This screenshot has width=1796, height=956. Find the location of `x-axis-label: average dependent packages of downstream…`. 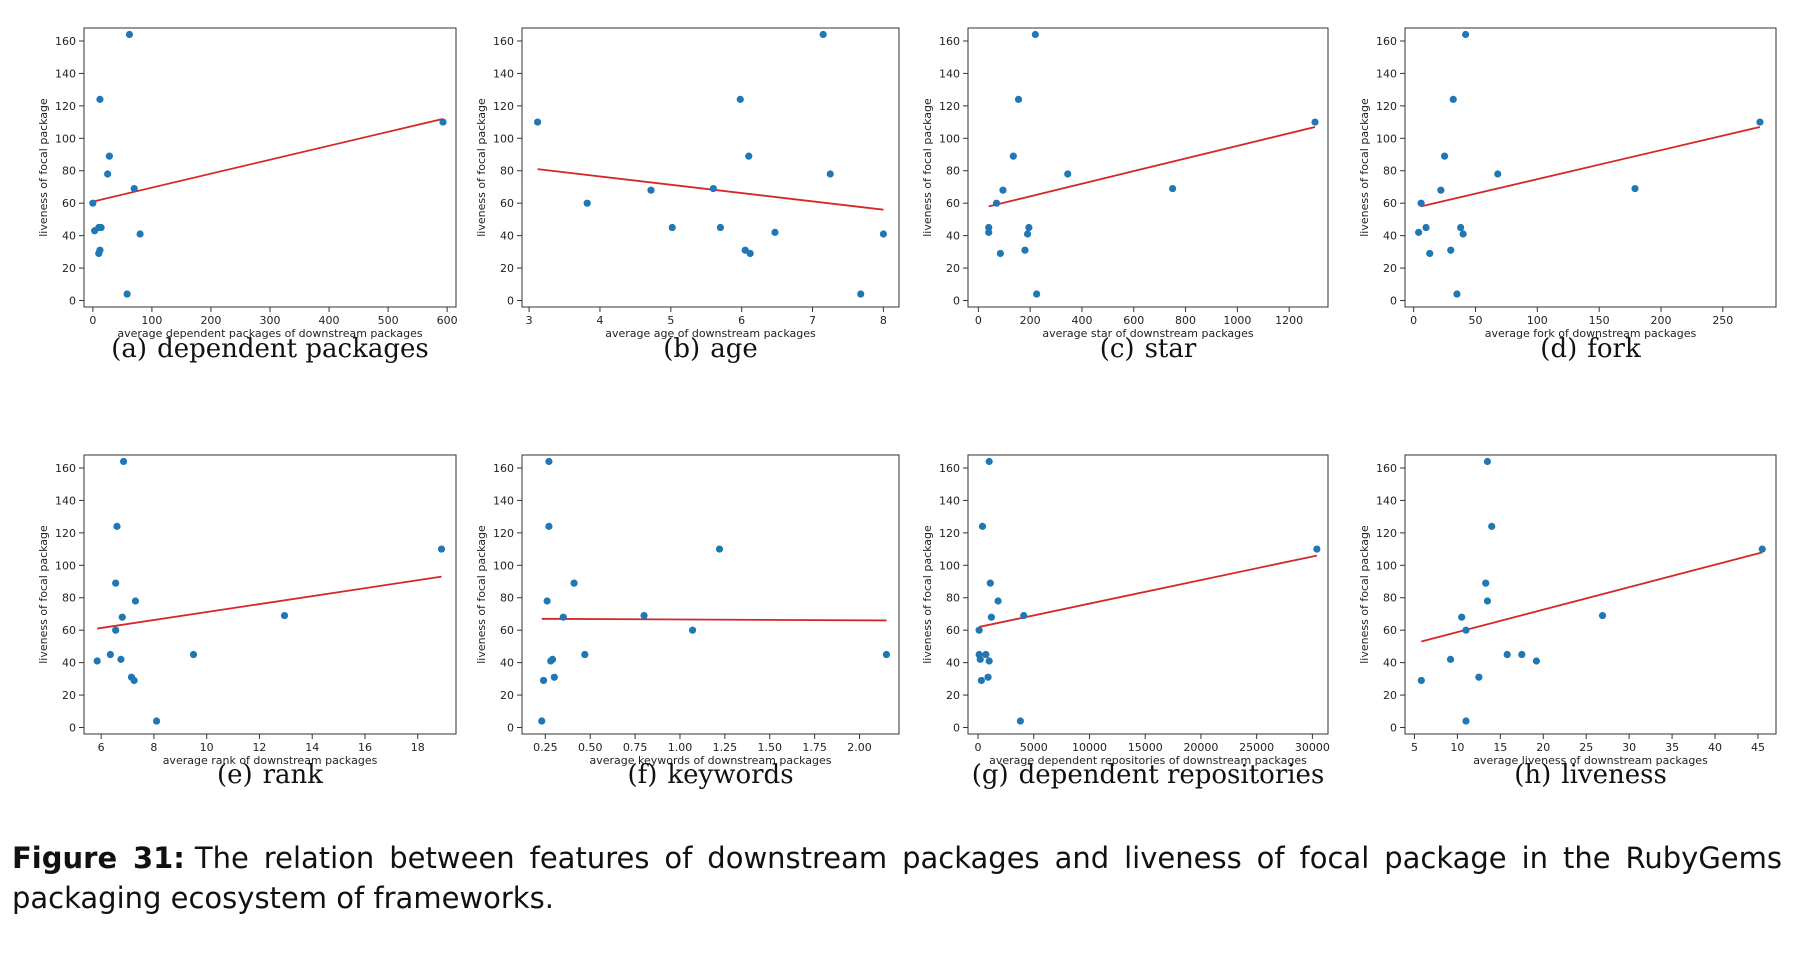

x-axis-label: average dependent packages of downstream… is located at coordinates (269, 333).